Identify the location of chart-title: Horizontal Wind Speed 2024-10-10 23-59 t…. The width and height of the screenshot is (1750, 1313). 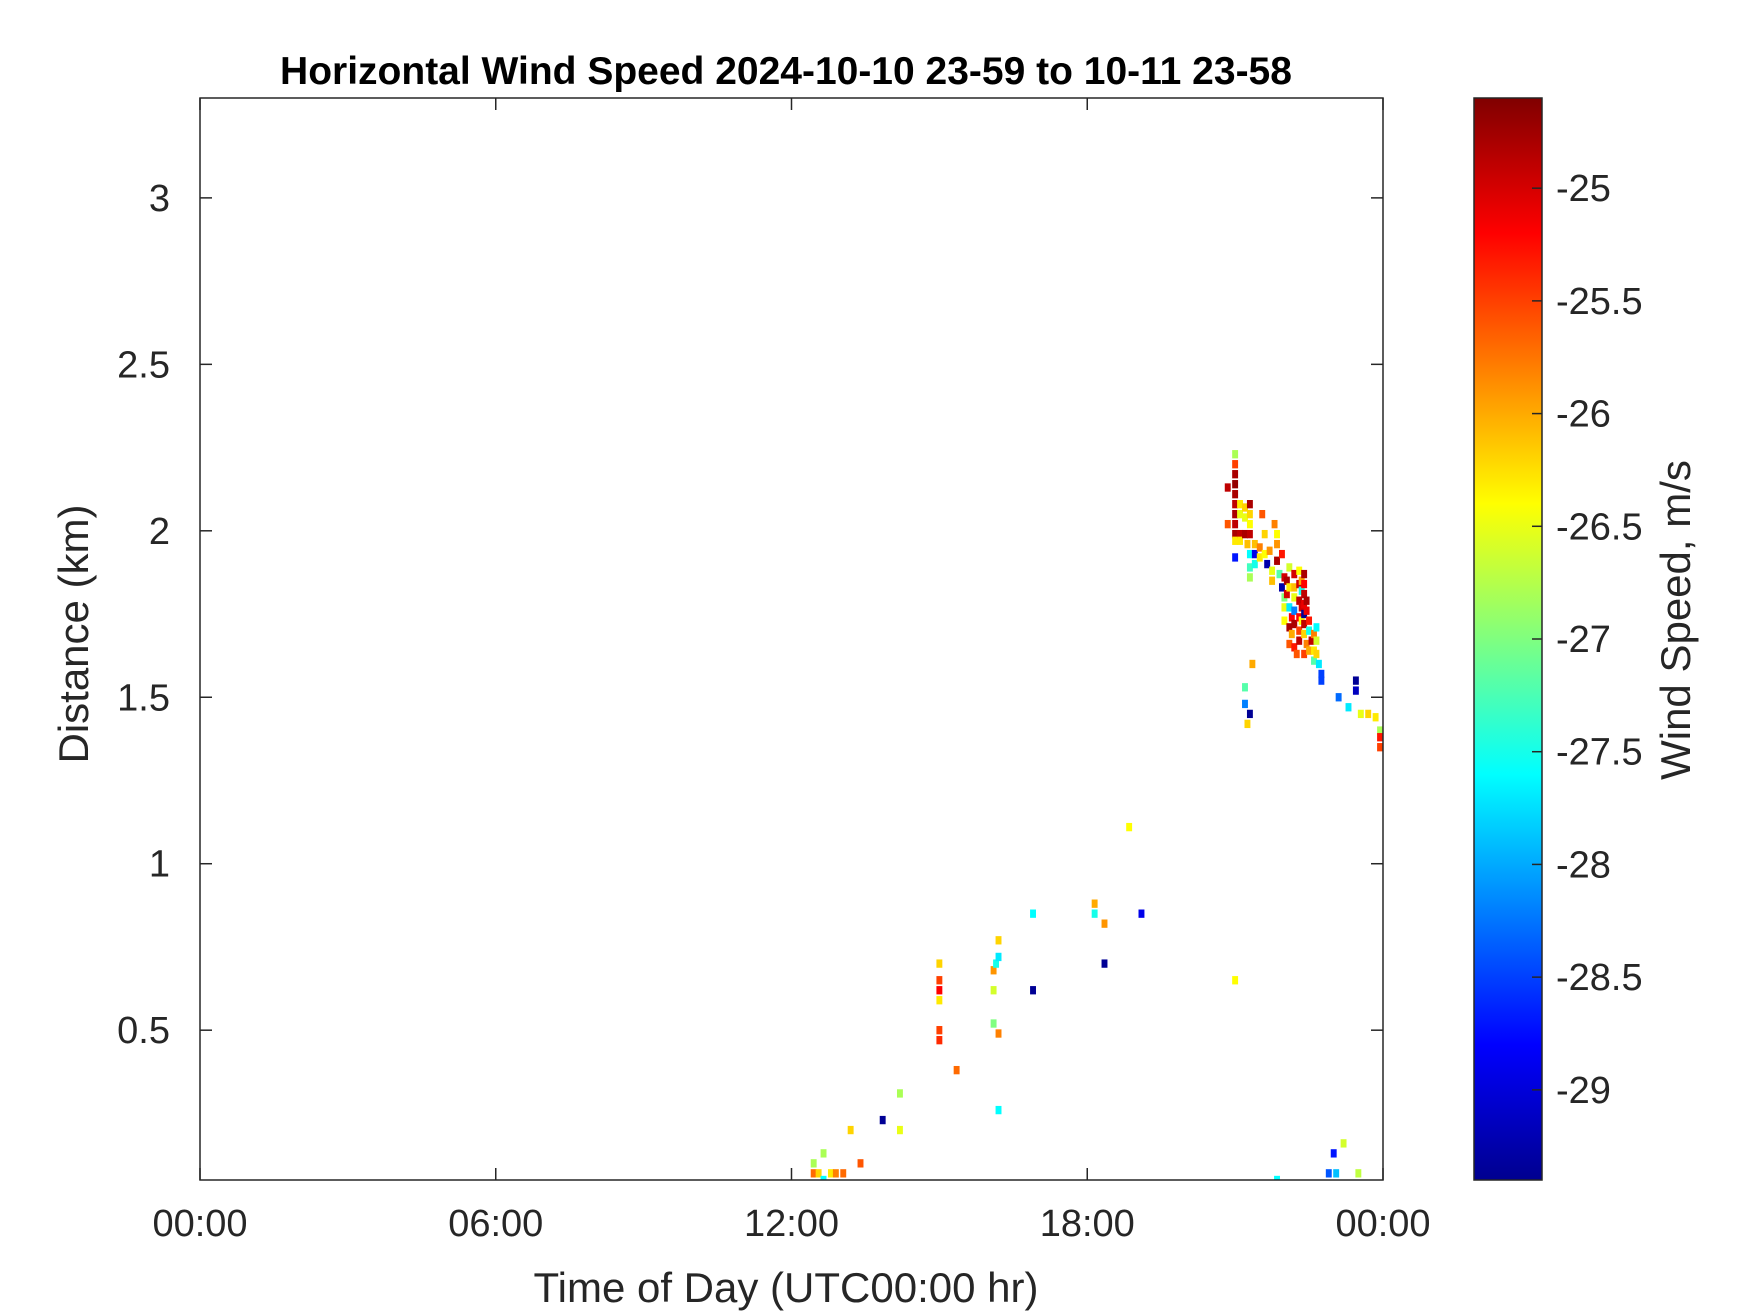
(786, 71).